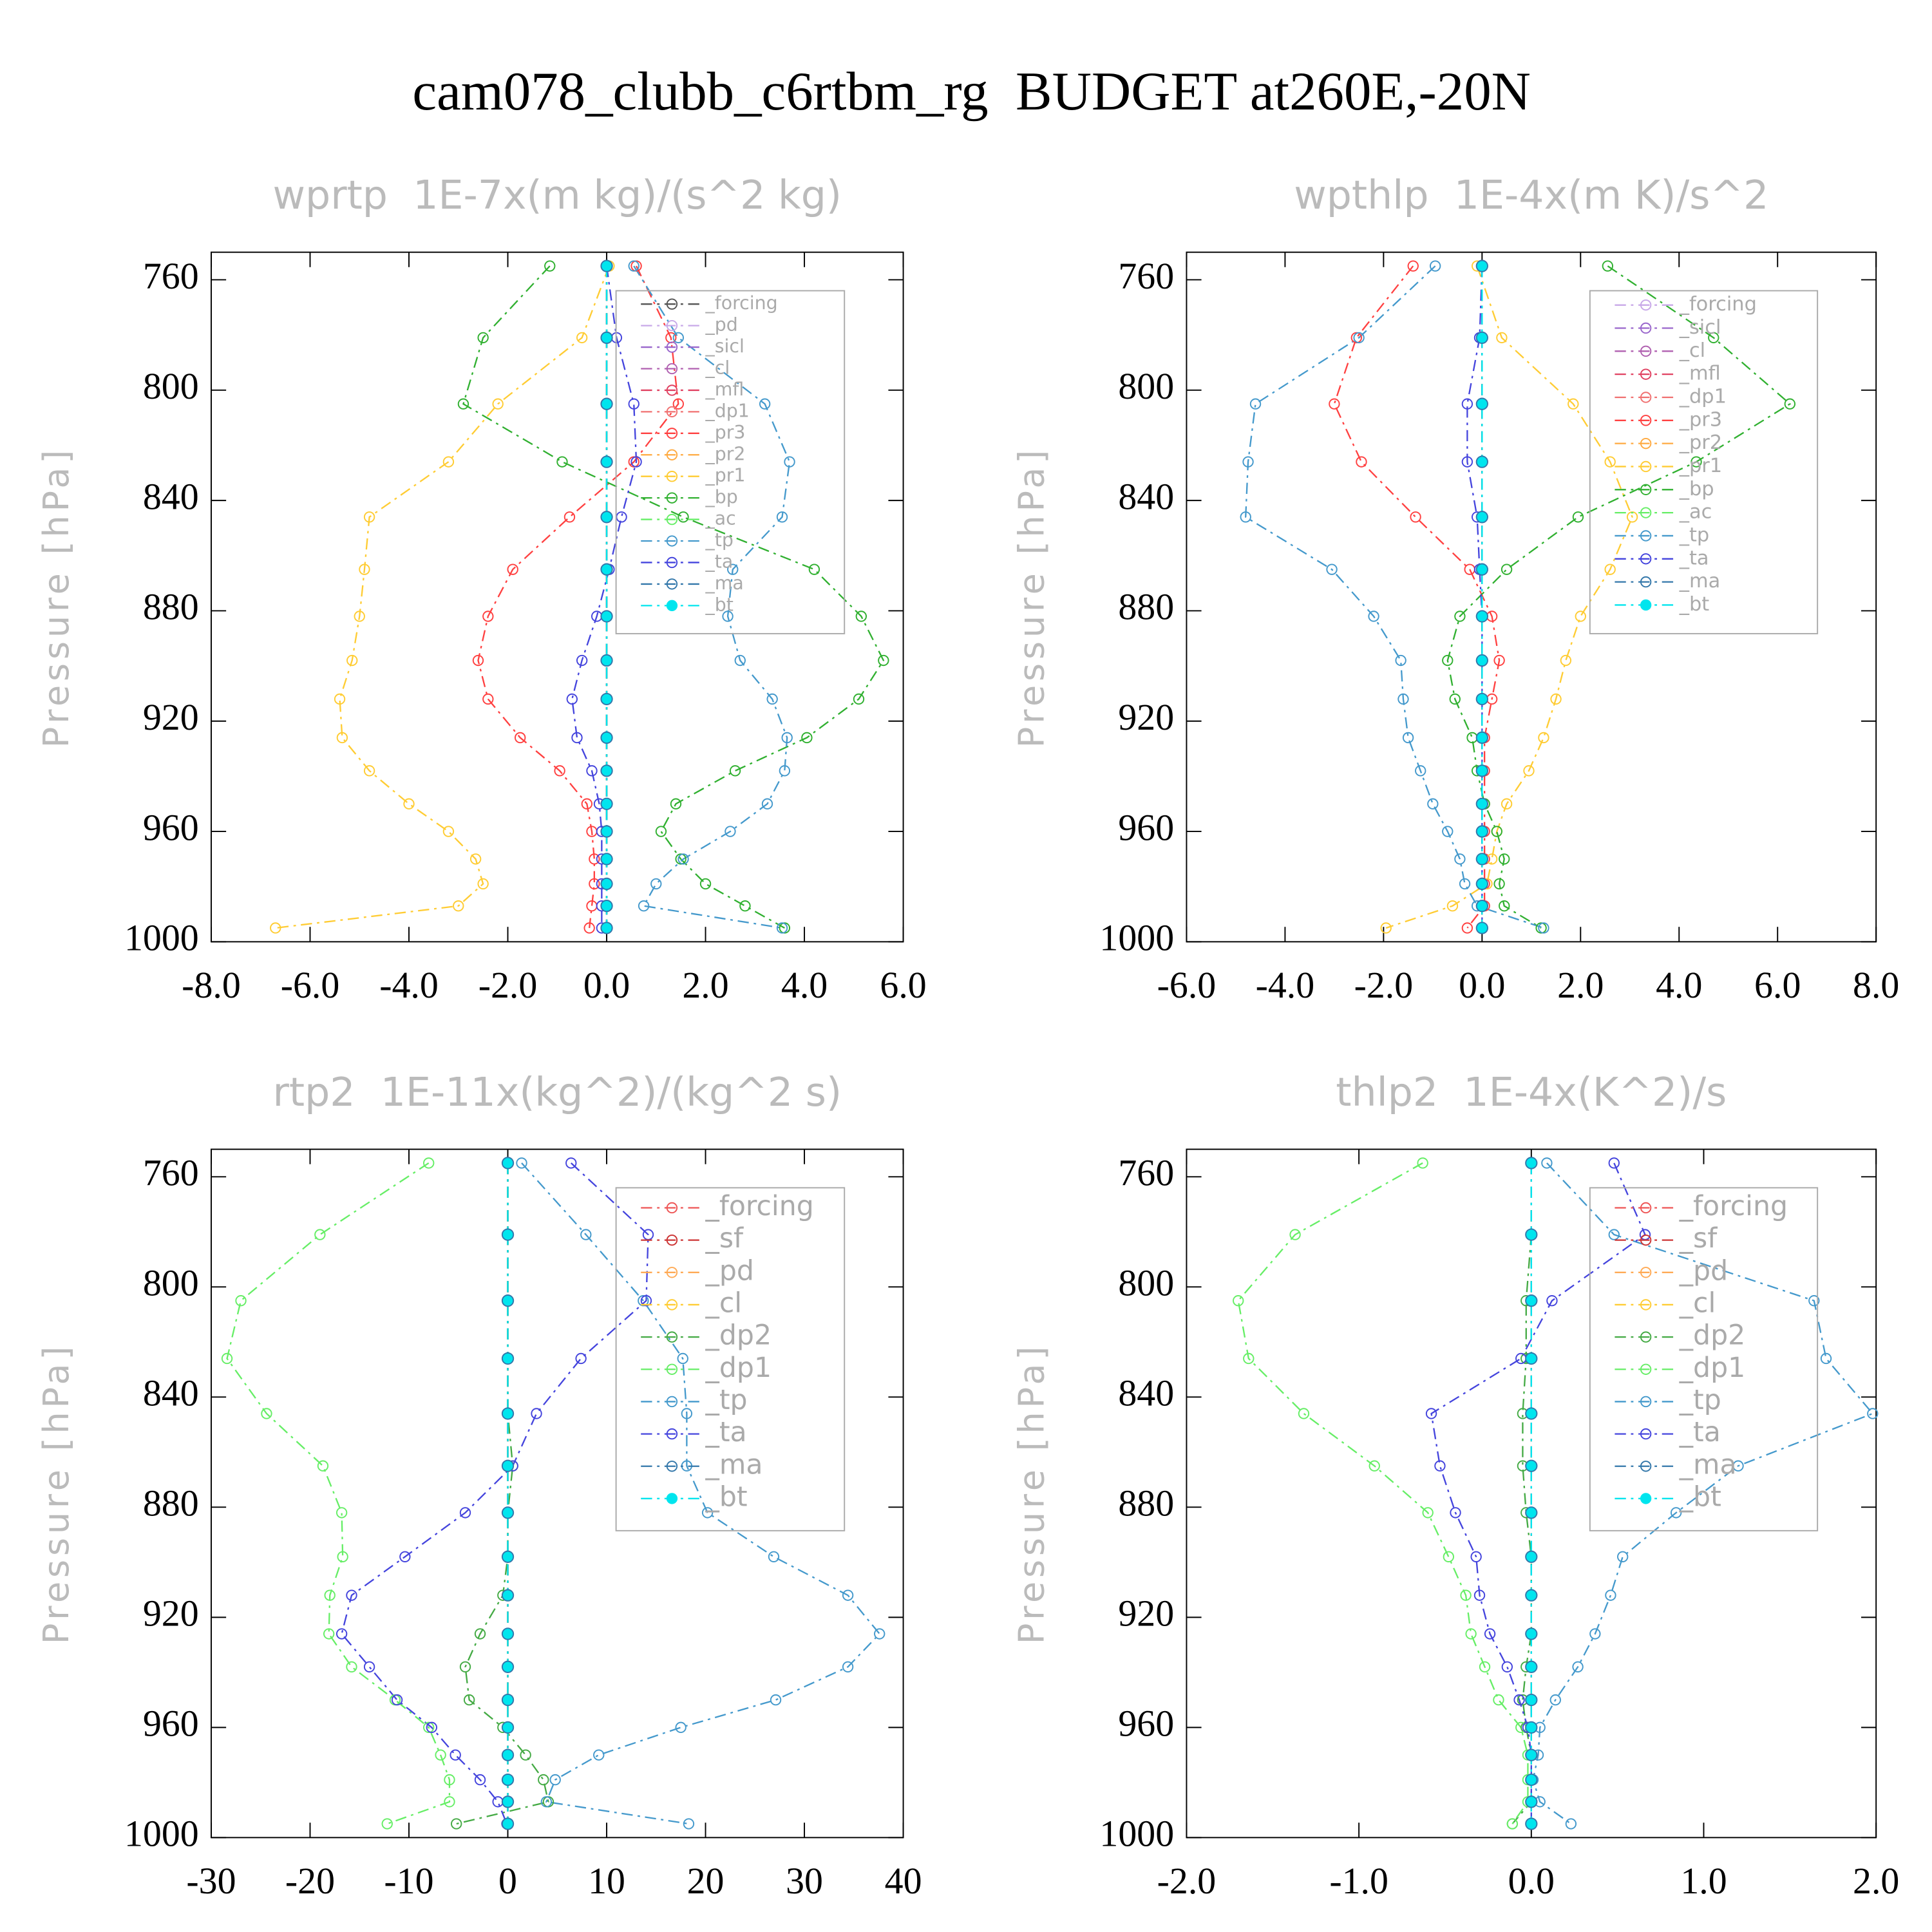  Describe the element at coordinates (903, 985) in the screenshot. I see `x-tick-label: 6.0` at that location.